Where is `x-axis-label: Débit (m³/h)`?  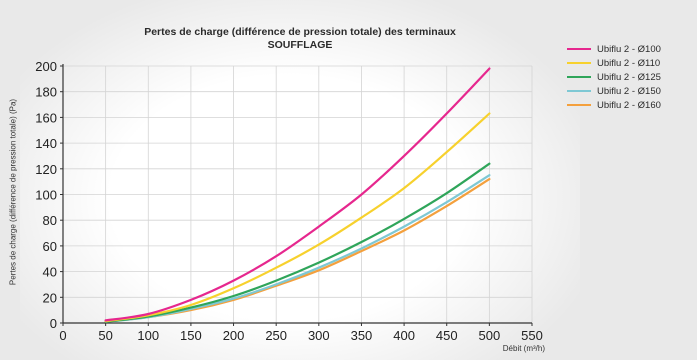
x-axis-label: Débit (m³/h) is located at coordinates (523, 348).